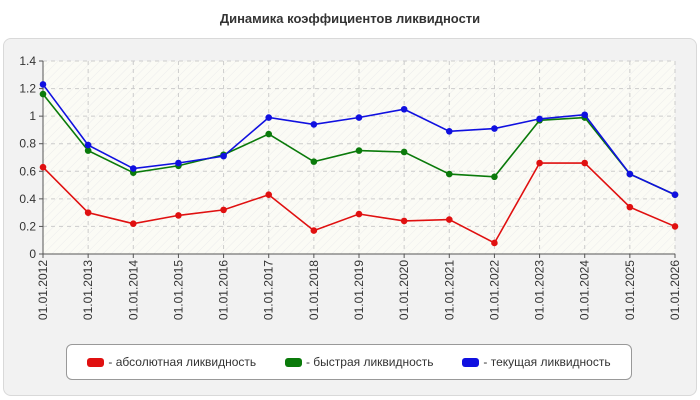 This screenshot has height=400, width=700. I want to click on legend-item-quick: - быстрая ликвидность, so click(359, 362).